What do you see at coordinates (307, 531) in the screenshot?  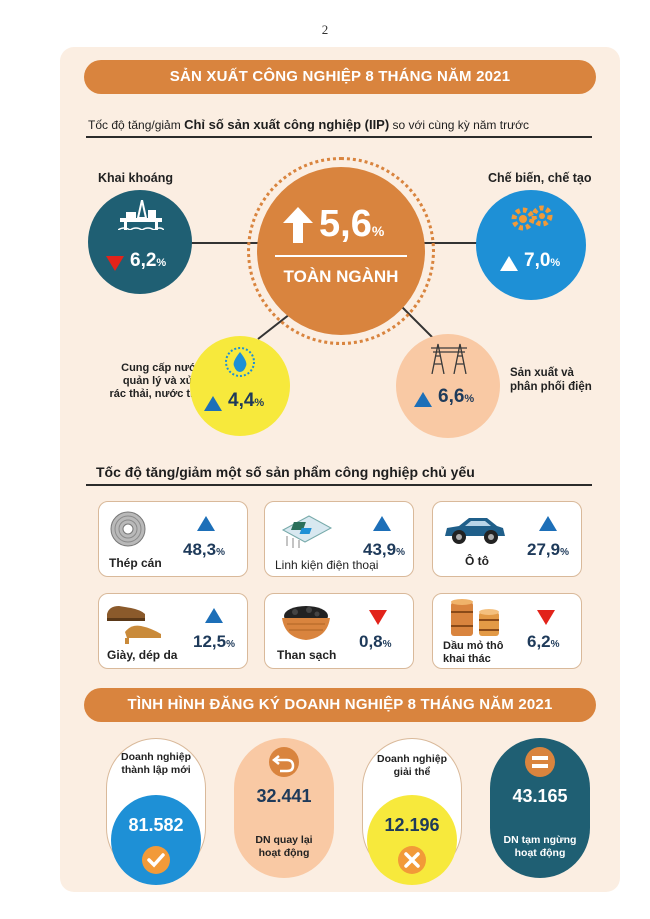 I see `circuit-board-icon` at bounding box center [307, 531].